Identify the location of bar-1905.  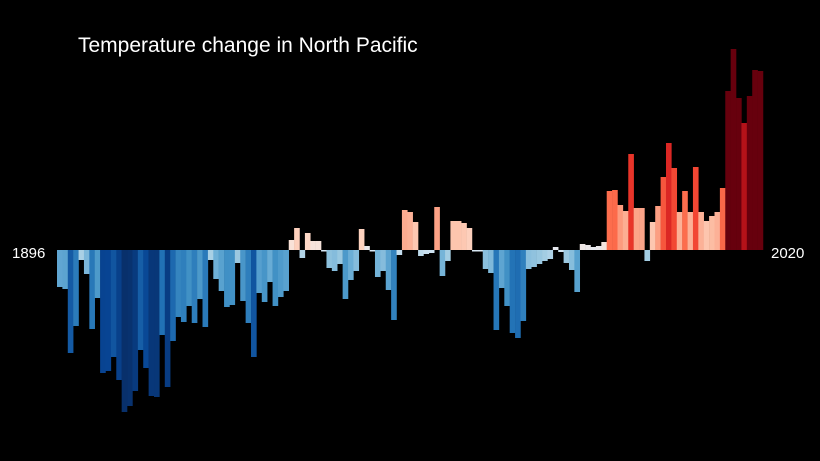
(108, 310).